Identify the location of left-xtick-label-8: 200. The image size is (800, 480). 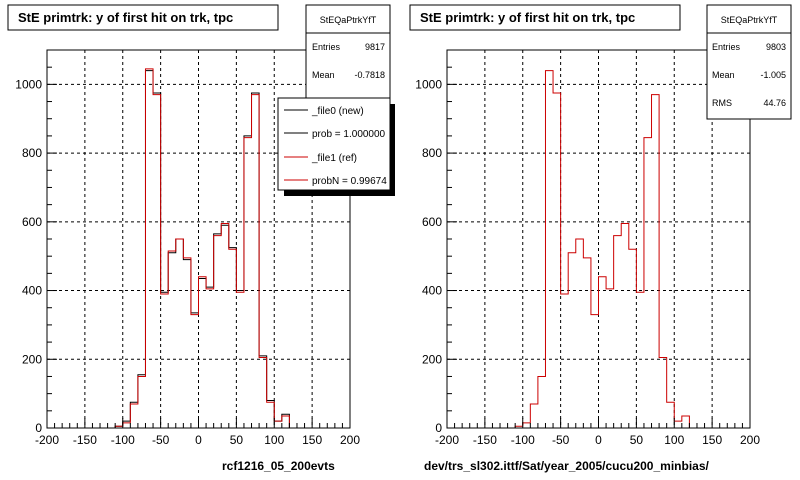
(350, 440).